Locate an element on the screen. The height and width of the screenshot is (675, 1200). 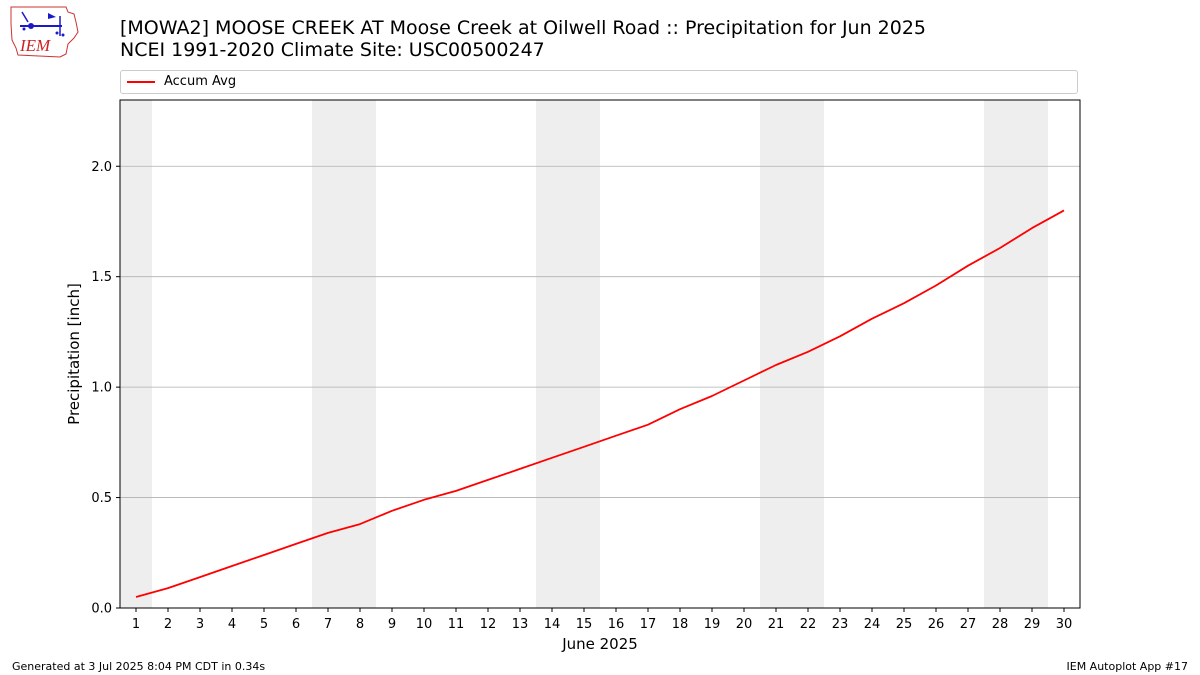
y-tick-label: 1.5 is located at coordinates (101, 277).